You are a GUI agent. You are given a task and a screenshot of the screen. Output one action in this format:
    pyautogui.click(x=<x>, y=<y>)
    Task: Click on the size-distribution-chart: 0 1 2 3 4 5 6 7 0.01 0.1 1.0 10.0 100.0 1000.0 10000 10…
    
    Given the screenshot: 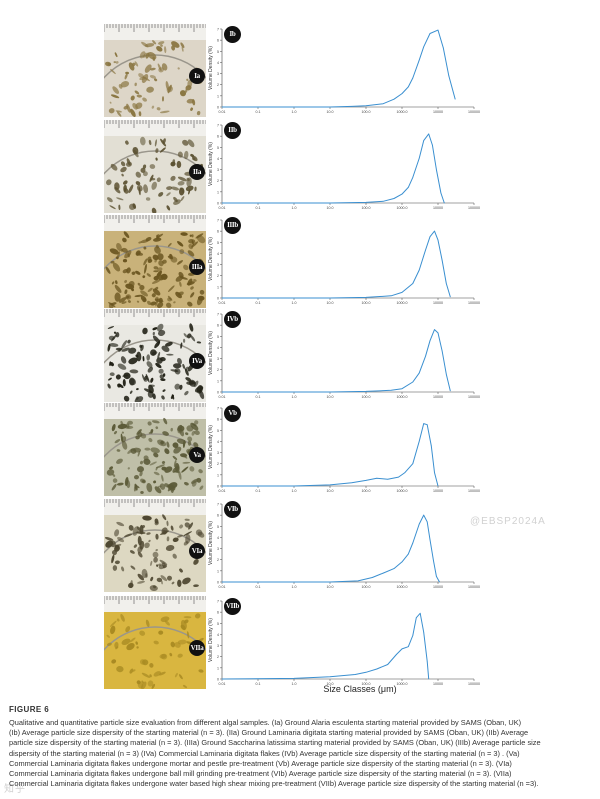 What is the action you would take?
    pyautogui.click(x=346, y=449)
    